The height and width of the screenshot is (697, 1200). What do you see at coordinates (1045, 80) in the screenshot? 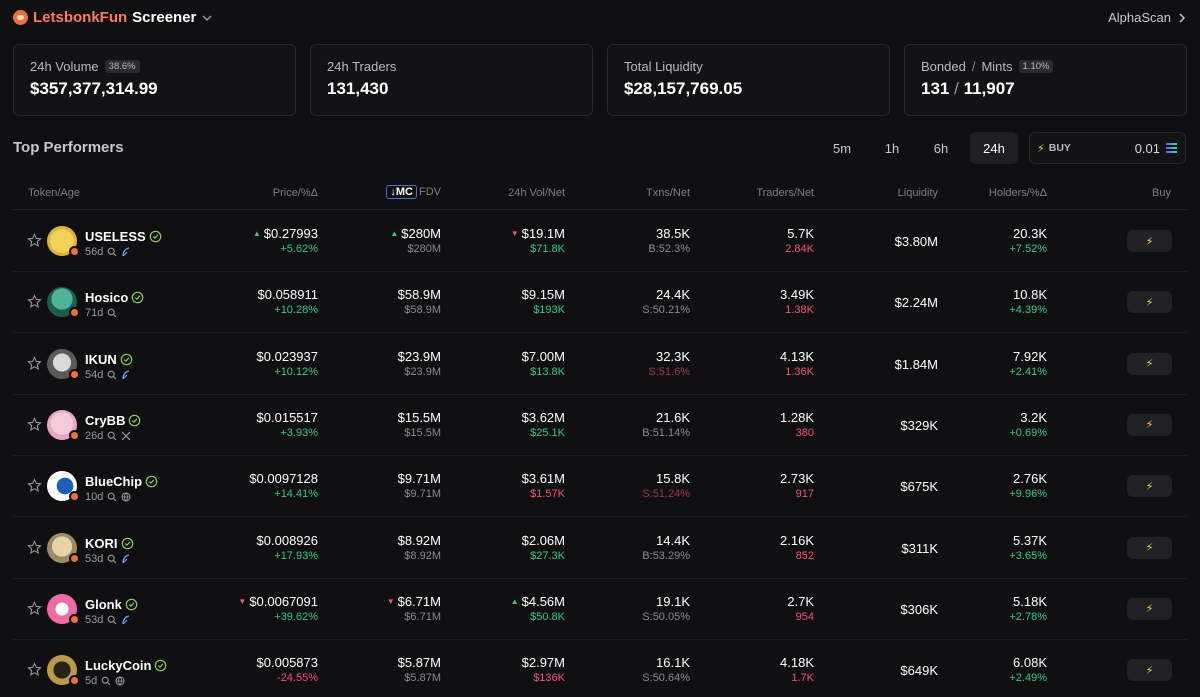
I see `stat-card-bonded-mints: Bonded / Mints 1.10% 131 / 11,907` at bounding box center [1045, 80].